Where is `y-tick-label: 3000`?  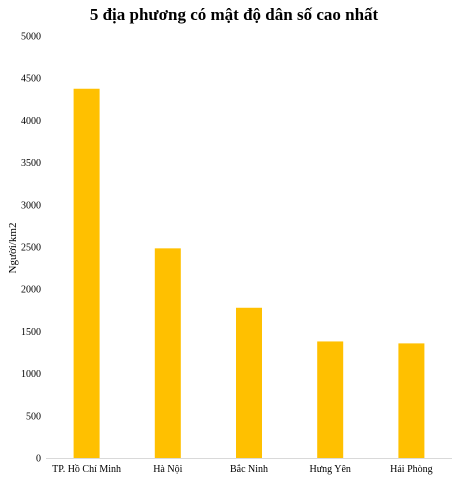 y-tick-label: 3000 is located at coordinates (31, 205).